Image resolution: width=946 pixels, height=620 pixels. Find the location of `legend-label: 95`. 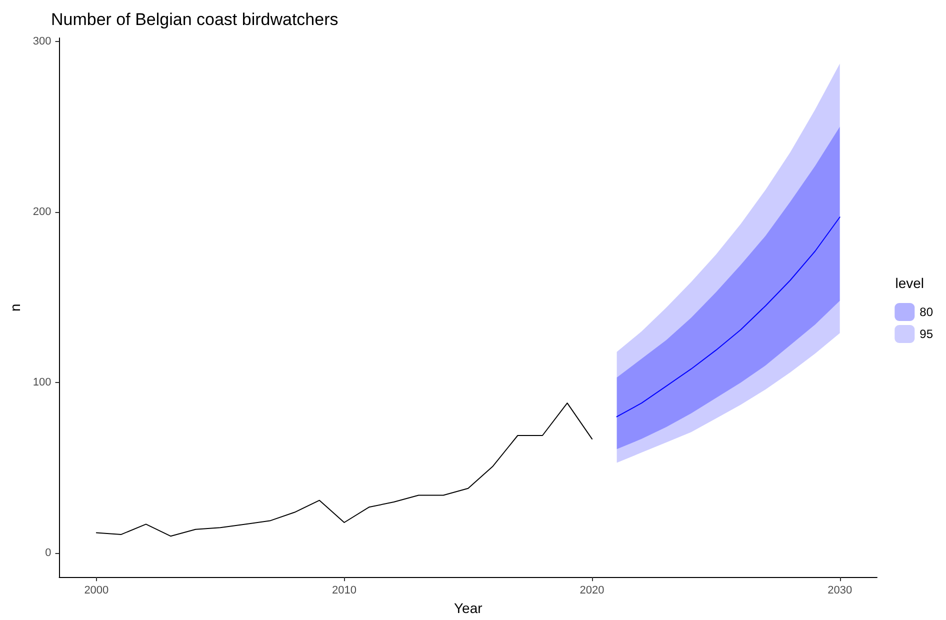

legend-label: 95 is located at coordinates (927, 334).